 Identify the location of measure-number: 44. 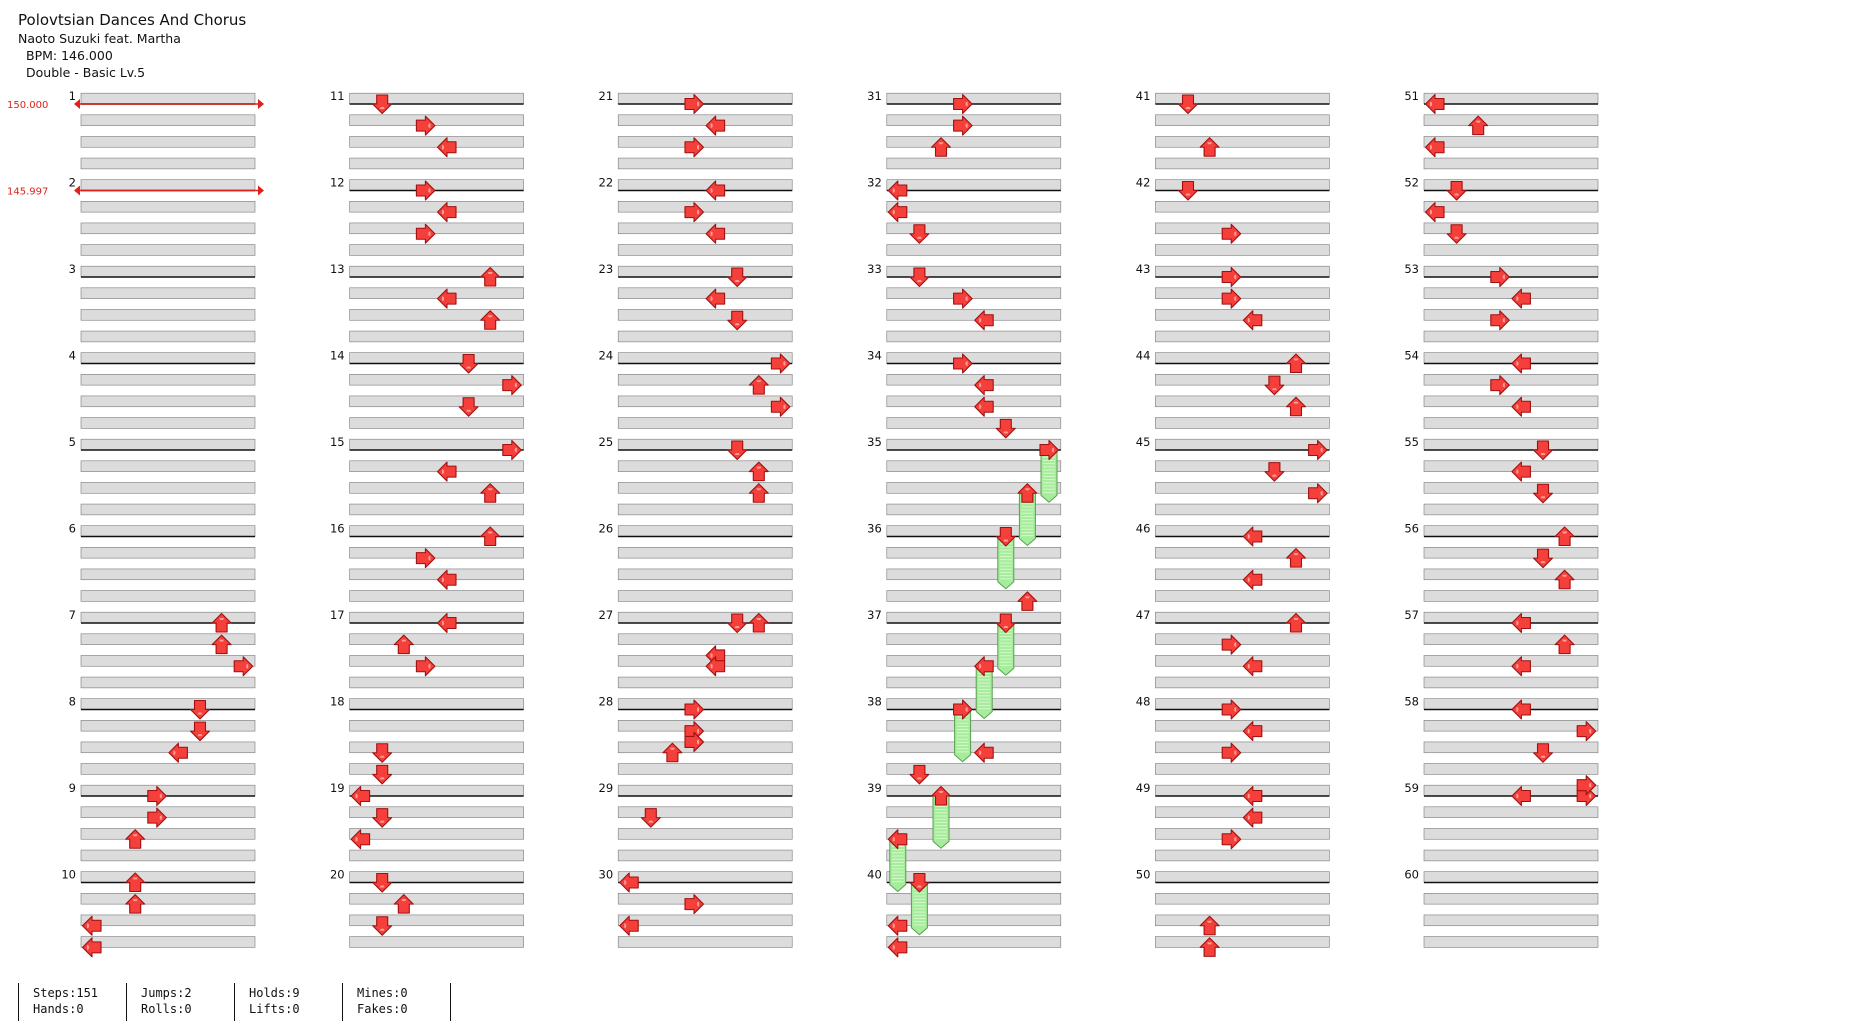
(1143, 356).